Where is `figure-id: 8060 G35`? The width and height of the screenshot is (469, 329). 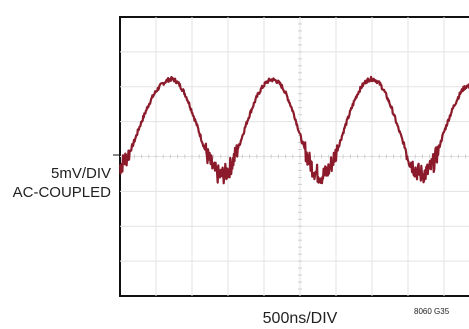 figure-id: 8060 G35 is located at coordinates (432, 311).